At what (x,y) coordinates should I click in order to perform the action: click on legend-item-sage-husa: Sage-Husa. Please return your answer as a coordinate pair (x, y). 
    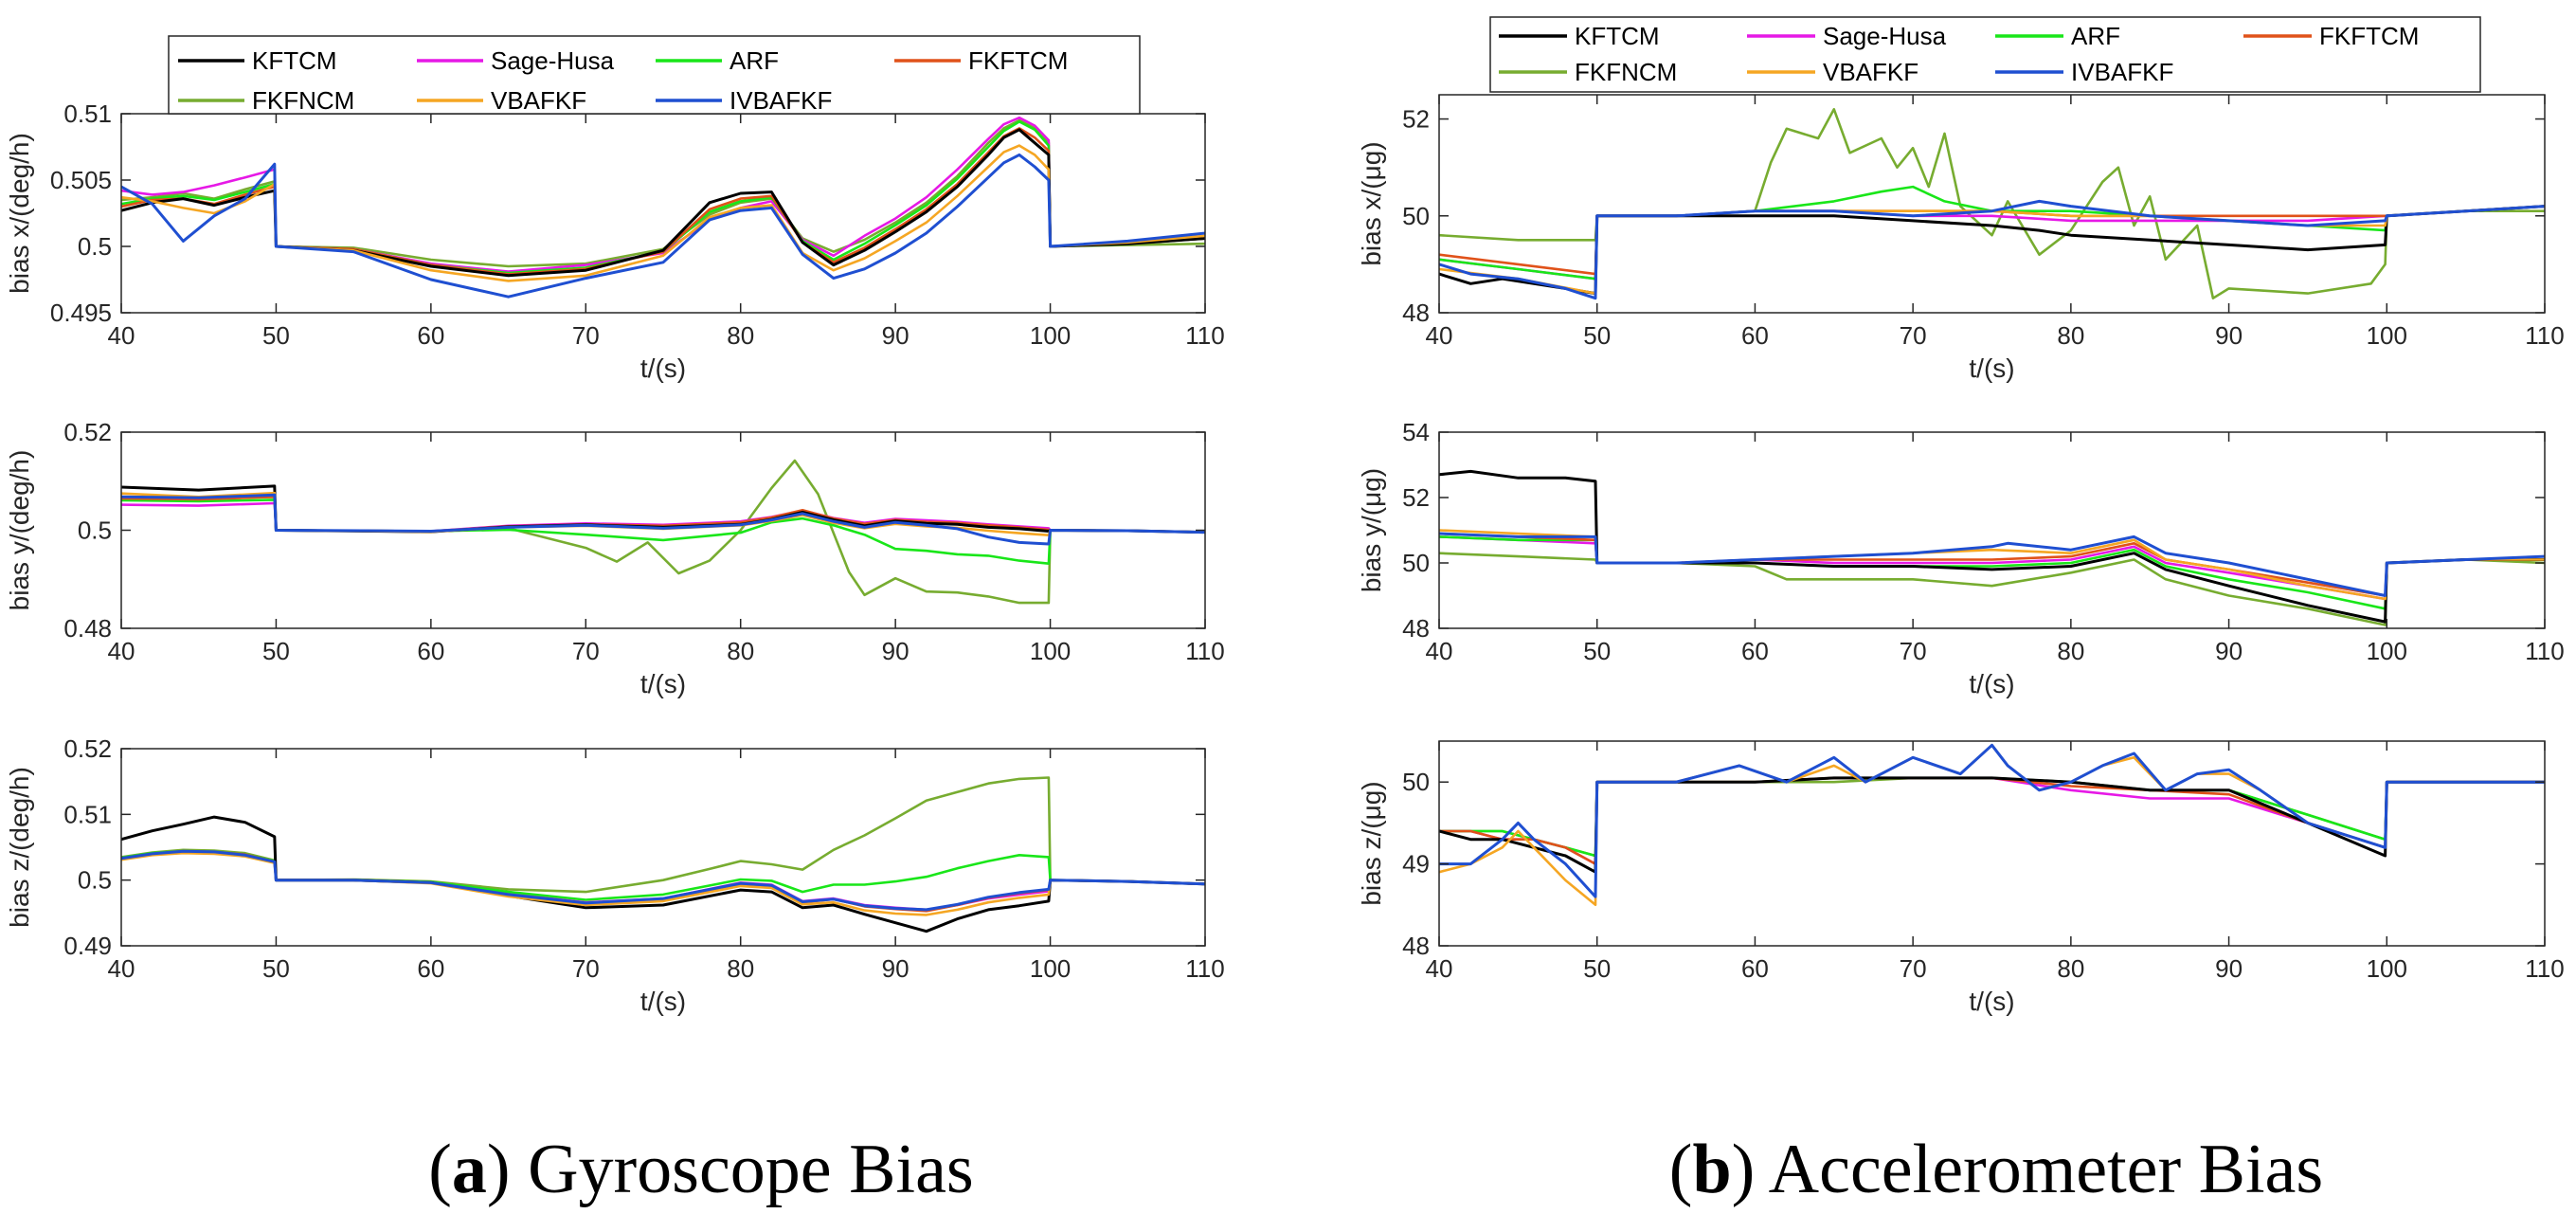
    Looking at the image, I should click on (1847, 36).